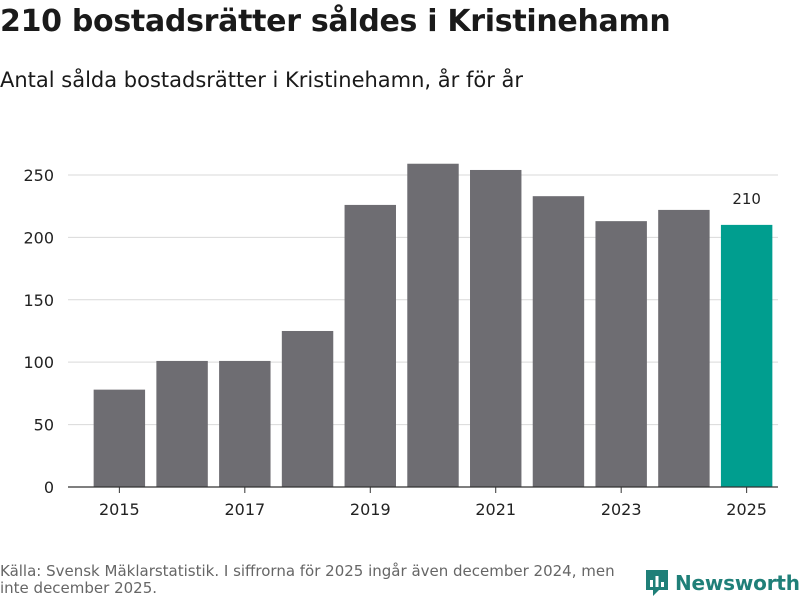 Image resolution: width=800 pixels, height=600 pixels. What do you see at coordinates (38, 362) in the screenshot?
I see `y-tick-label: 100` at bounding box center [38, 362].